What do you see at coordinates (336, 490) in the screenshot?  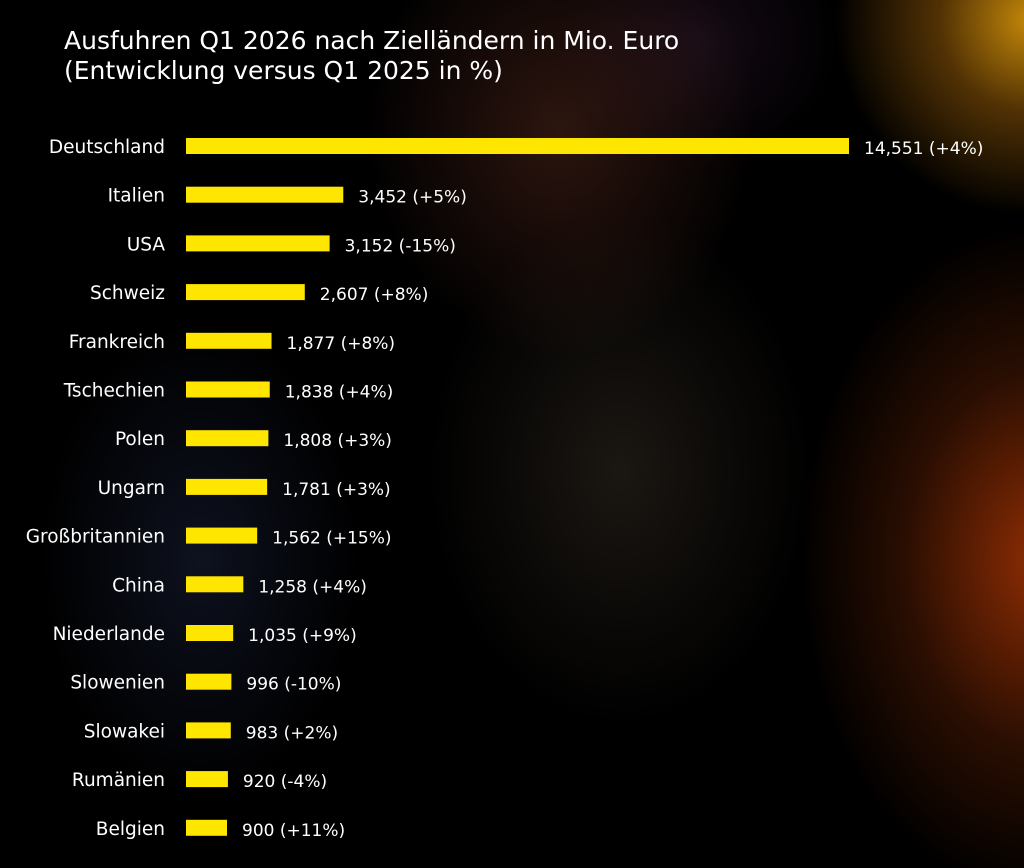 I see `data-label: 1,781 (+3%)` at bounding box center [336, 490].